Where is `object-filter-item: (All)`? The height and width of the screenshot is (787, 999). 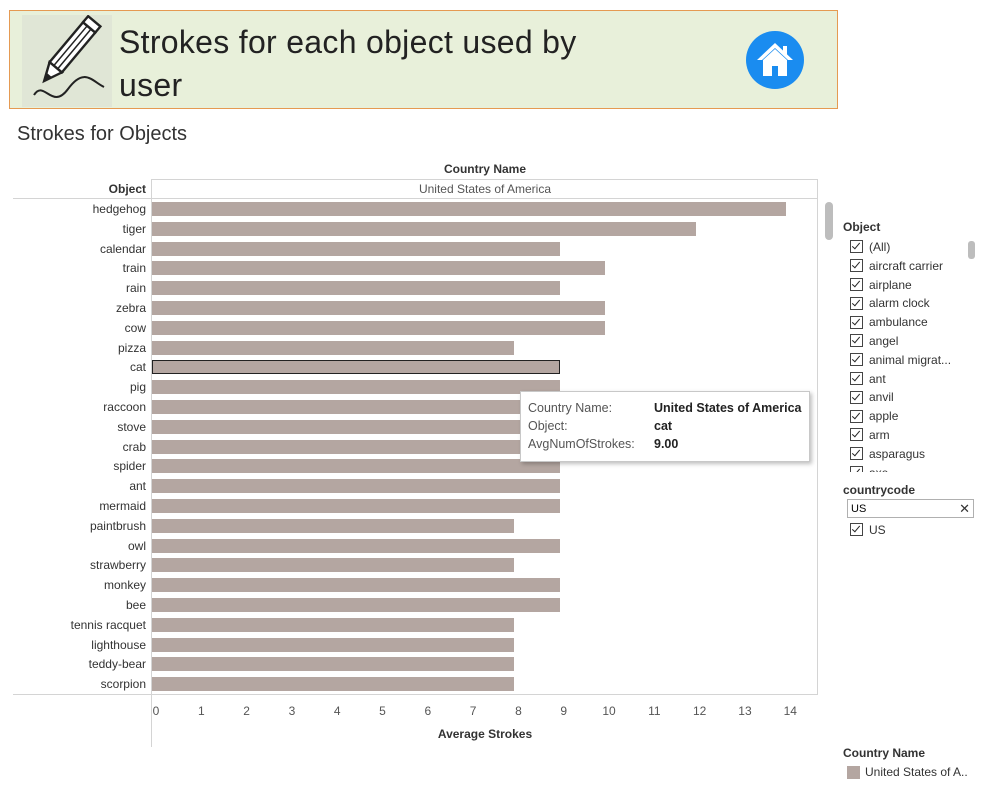
object-filter-item: (All) is located at coordinates (870, 249).